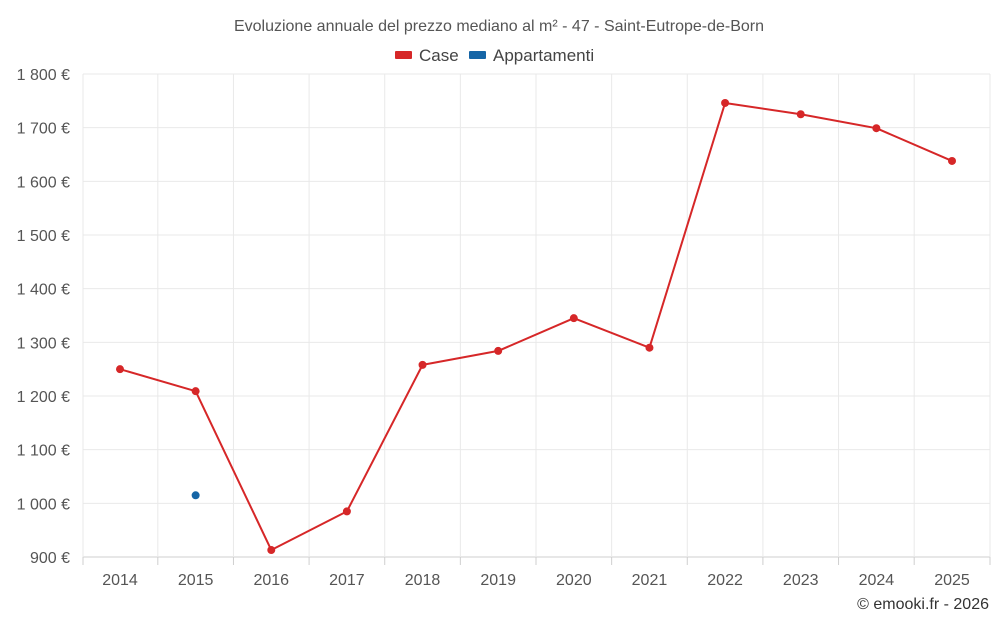  I want to click on legend-label-case: Case, so click(439, 55).